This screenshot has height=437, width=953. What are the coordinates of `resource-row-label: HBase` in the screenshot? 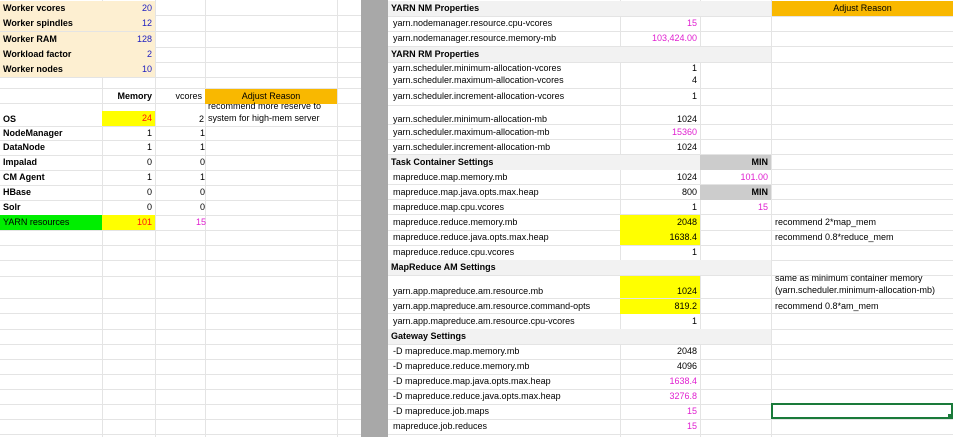 It's located at (17, 192).